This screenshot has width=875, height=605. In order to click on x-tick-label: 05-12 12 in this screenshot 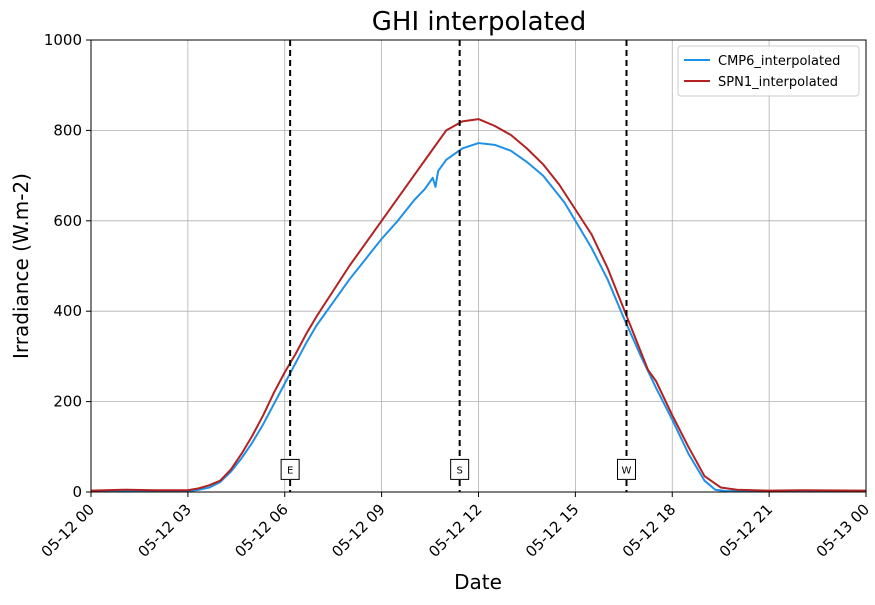, I will do `click(455, 530)`.